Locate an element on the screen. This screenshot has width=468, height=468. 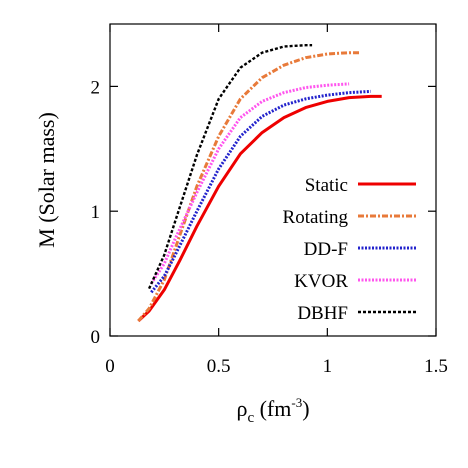
legend-label-dd-f: DD-F is located at coordinates (326, 249).